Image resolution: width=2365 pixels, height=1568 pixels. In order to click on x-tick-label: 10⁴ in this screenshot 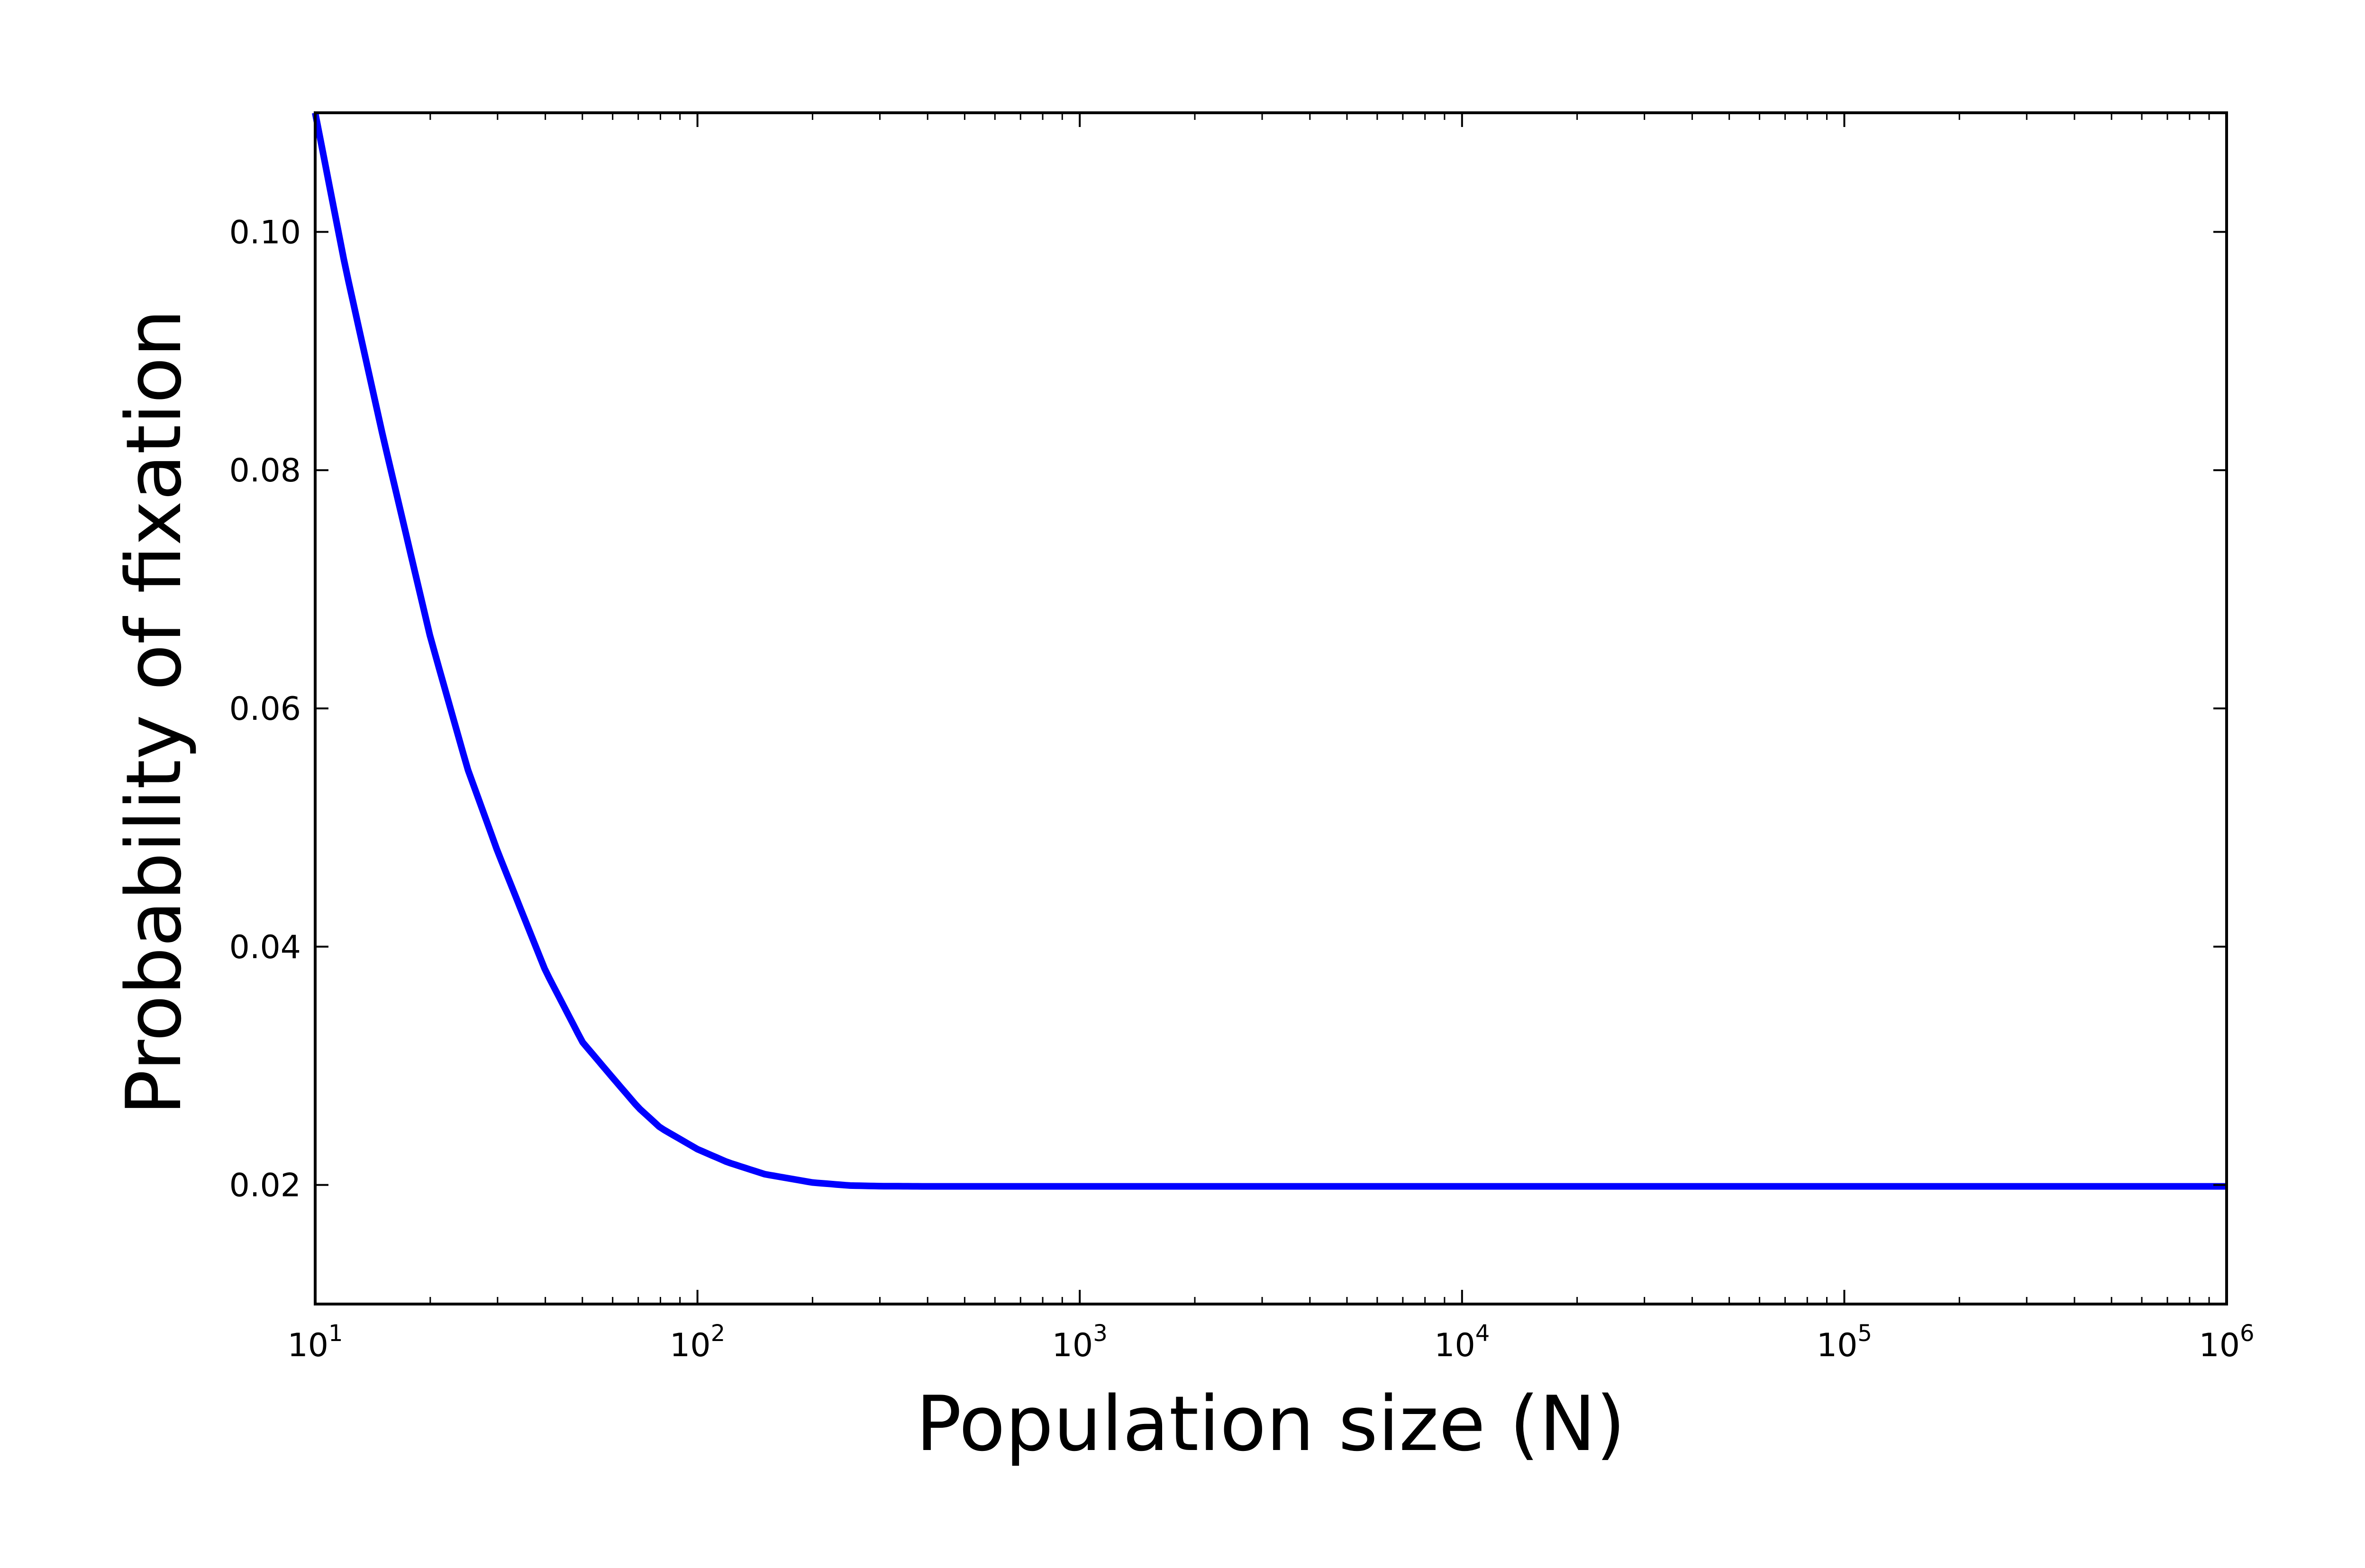, I will do `click(1462, 1342)`.